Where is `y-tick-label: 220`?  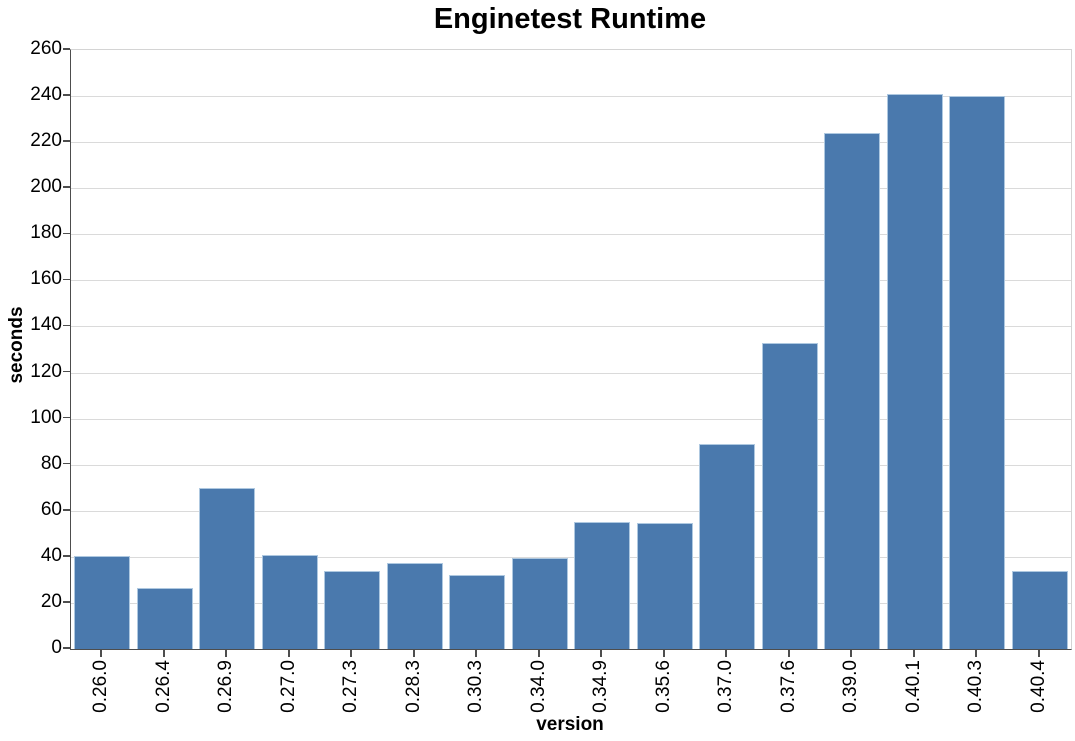 y-tick-label: 220 is located at coordinates (46, 141).